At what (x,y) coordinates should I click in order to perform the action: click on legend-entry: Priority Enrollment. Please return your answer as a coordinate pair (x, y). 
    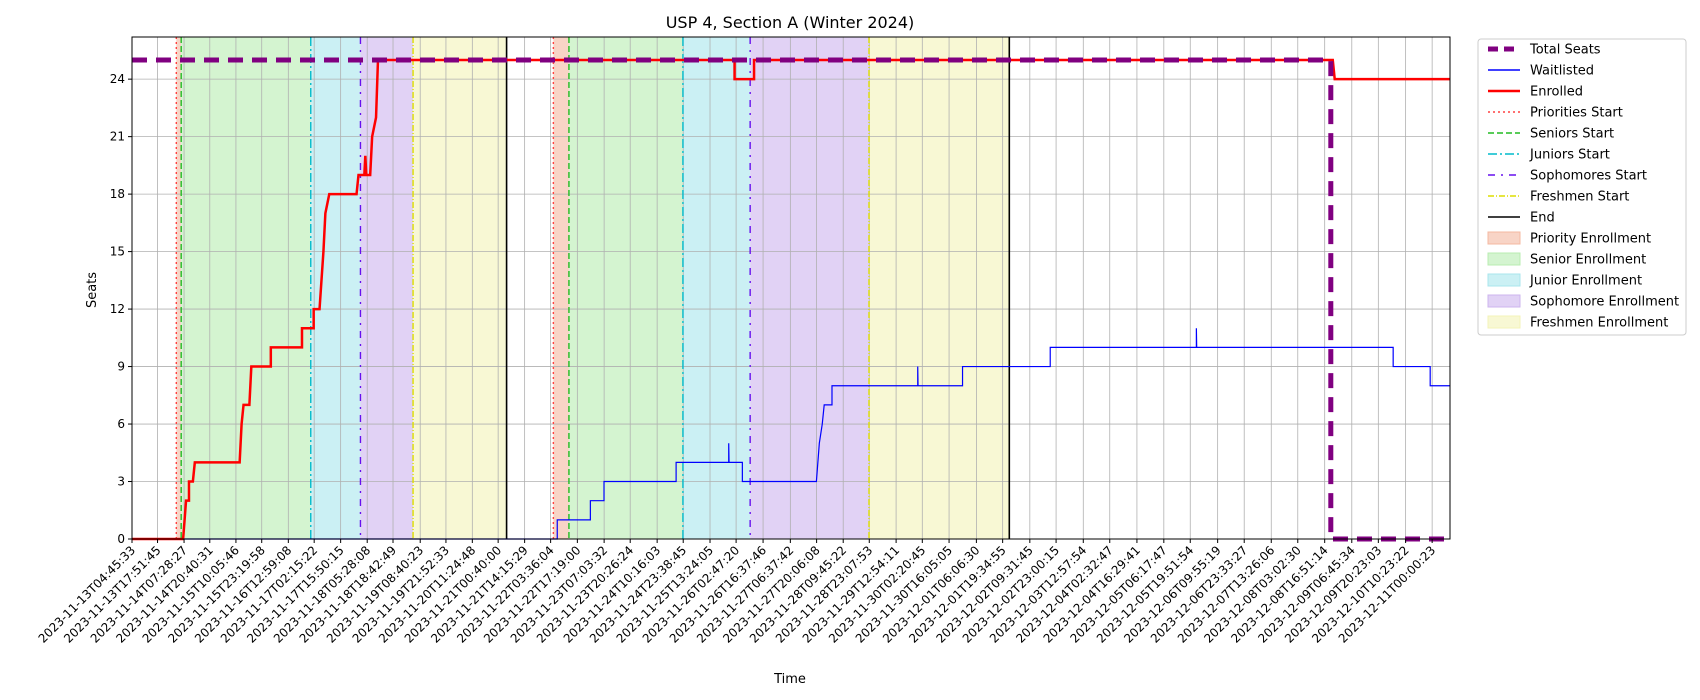
    Looking at the image, I should click on (1590, 239).